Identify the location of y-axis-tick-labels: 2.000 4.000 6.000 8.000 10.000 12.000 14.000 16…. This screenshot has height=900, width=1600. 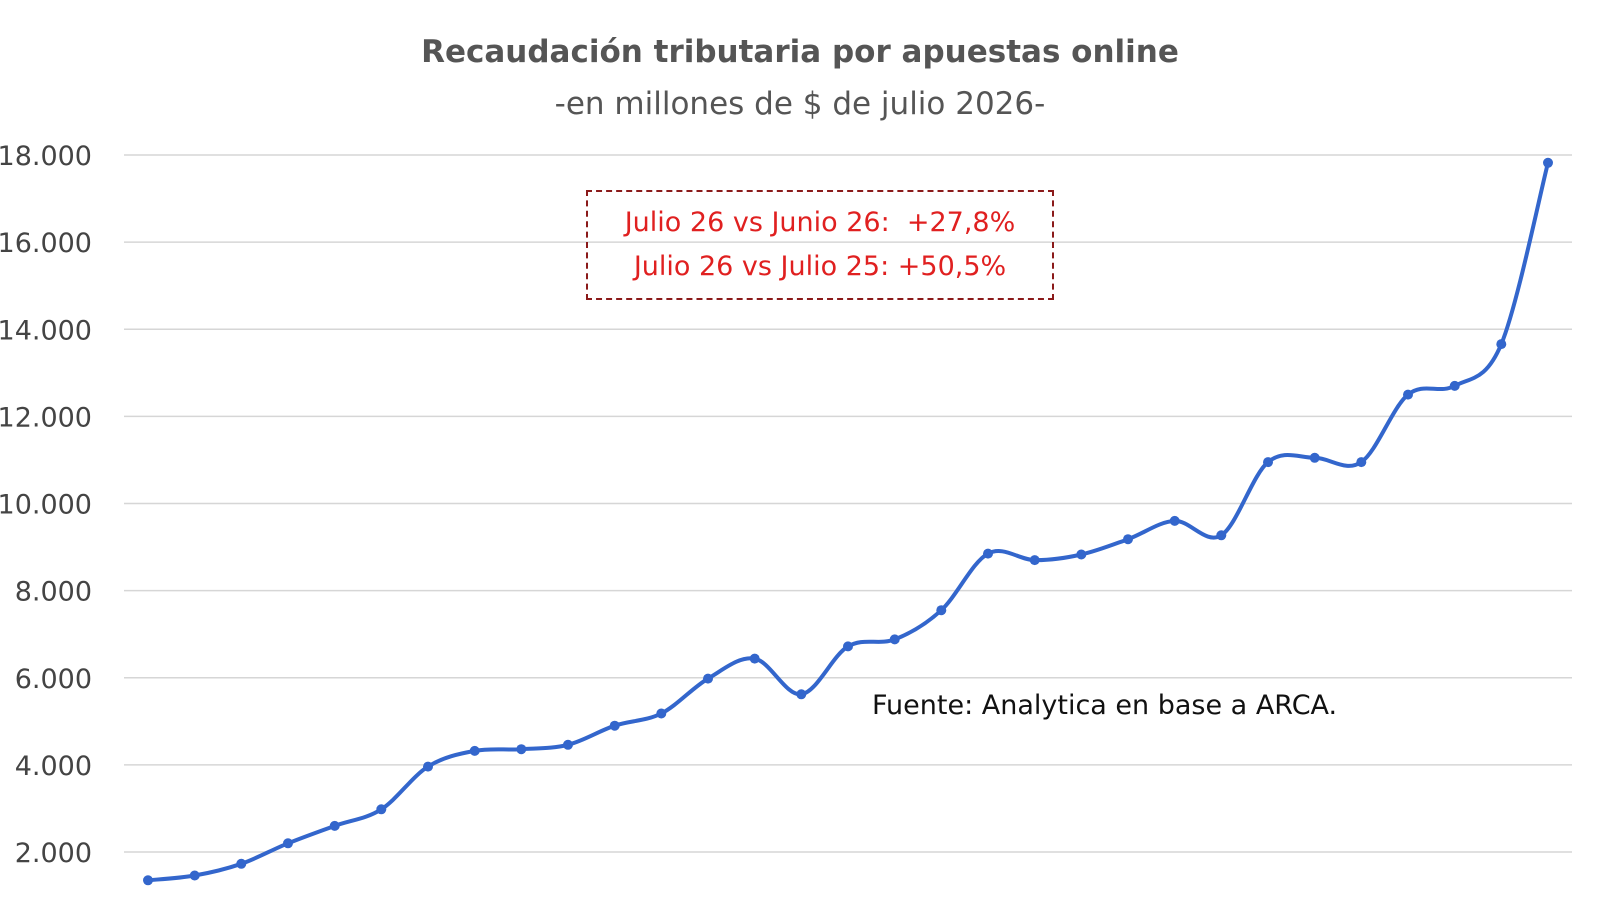
(46, 505).